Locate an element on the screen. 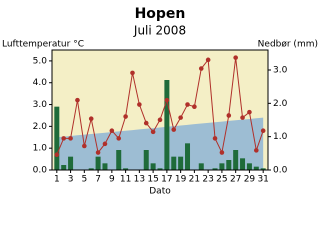 This screenshot has height=240, width=320. x-tick-label: 9 is located at coordinates (112, 180).